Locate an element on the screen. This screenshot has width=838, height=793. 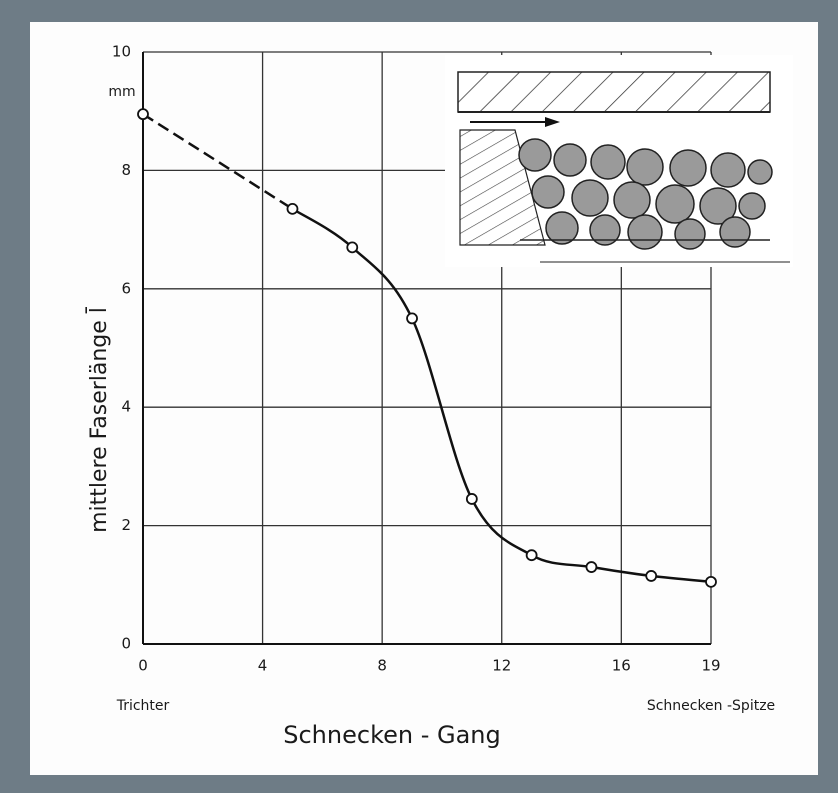
x-tick-label: 0 is located at coordinates (143, 666).